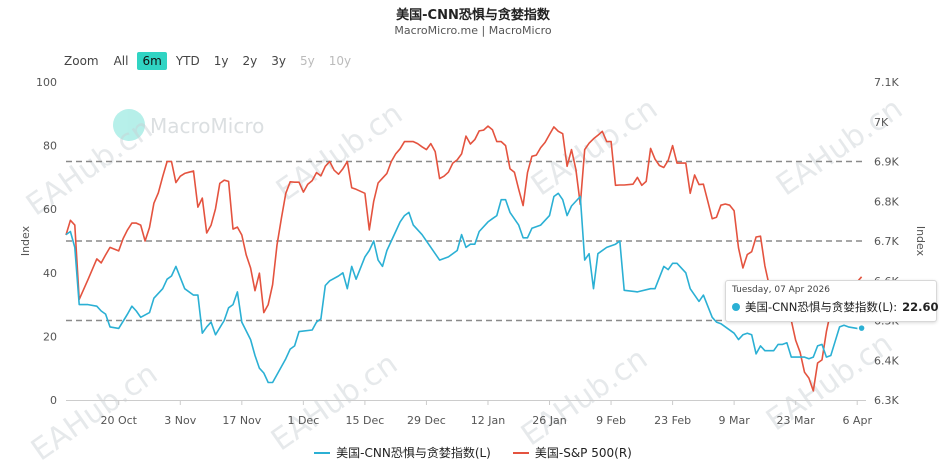 This screenshot has height=465, width=946. What do you see at coordinates (221, 61) in the screenshot?
I see `range-1y-button: 1y` at bounding box center [221, 61].